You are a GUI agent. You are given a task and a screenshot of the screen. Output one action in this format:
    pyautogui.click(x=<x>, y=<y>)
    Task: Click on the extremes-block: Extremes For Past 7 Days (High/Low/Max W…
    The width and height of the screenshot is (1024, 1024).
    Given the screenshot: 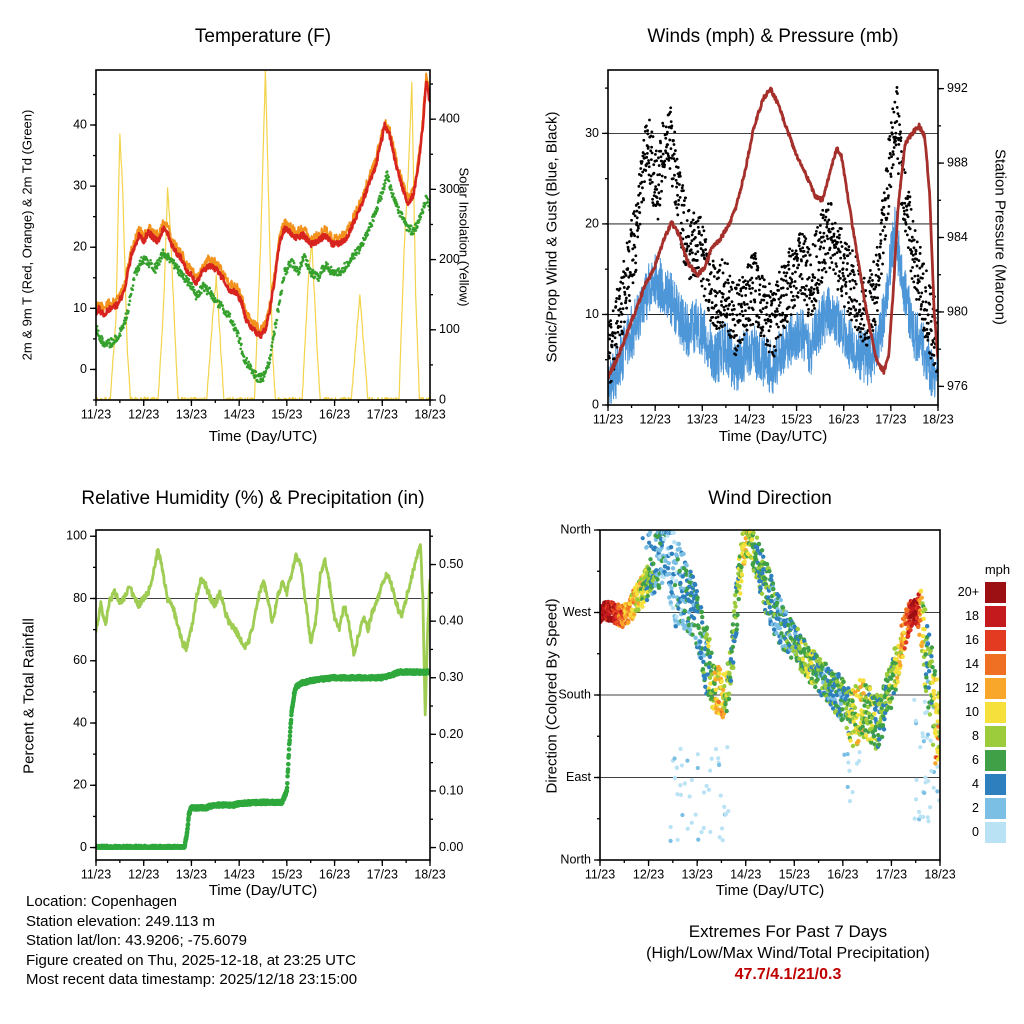 What is the action you would take?
    pyautogui.click(x=788, y=953)
    